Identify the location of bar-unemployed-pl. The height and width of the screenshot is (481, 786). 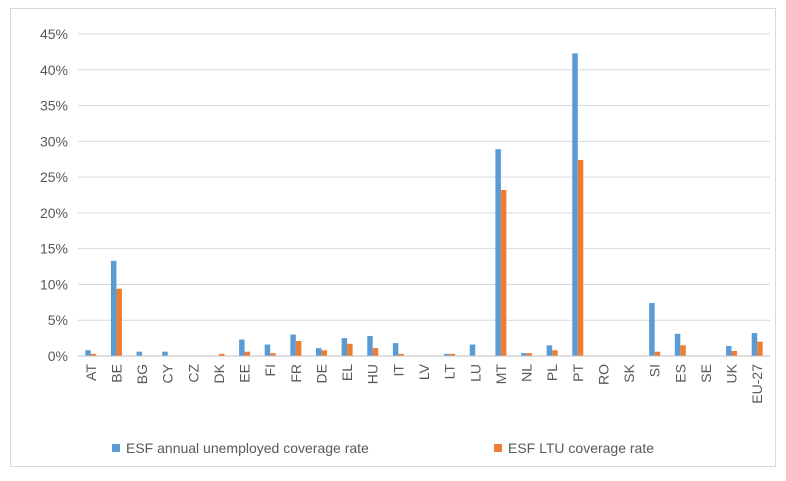
(549, 350).